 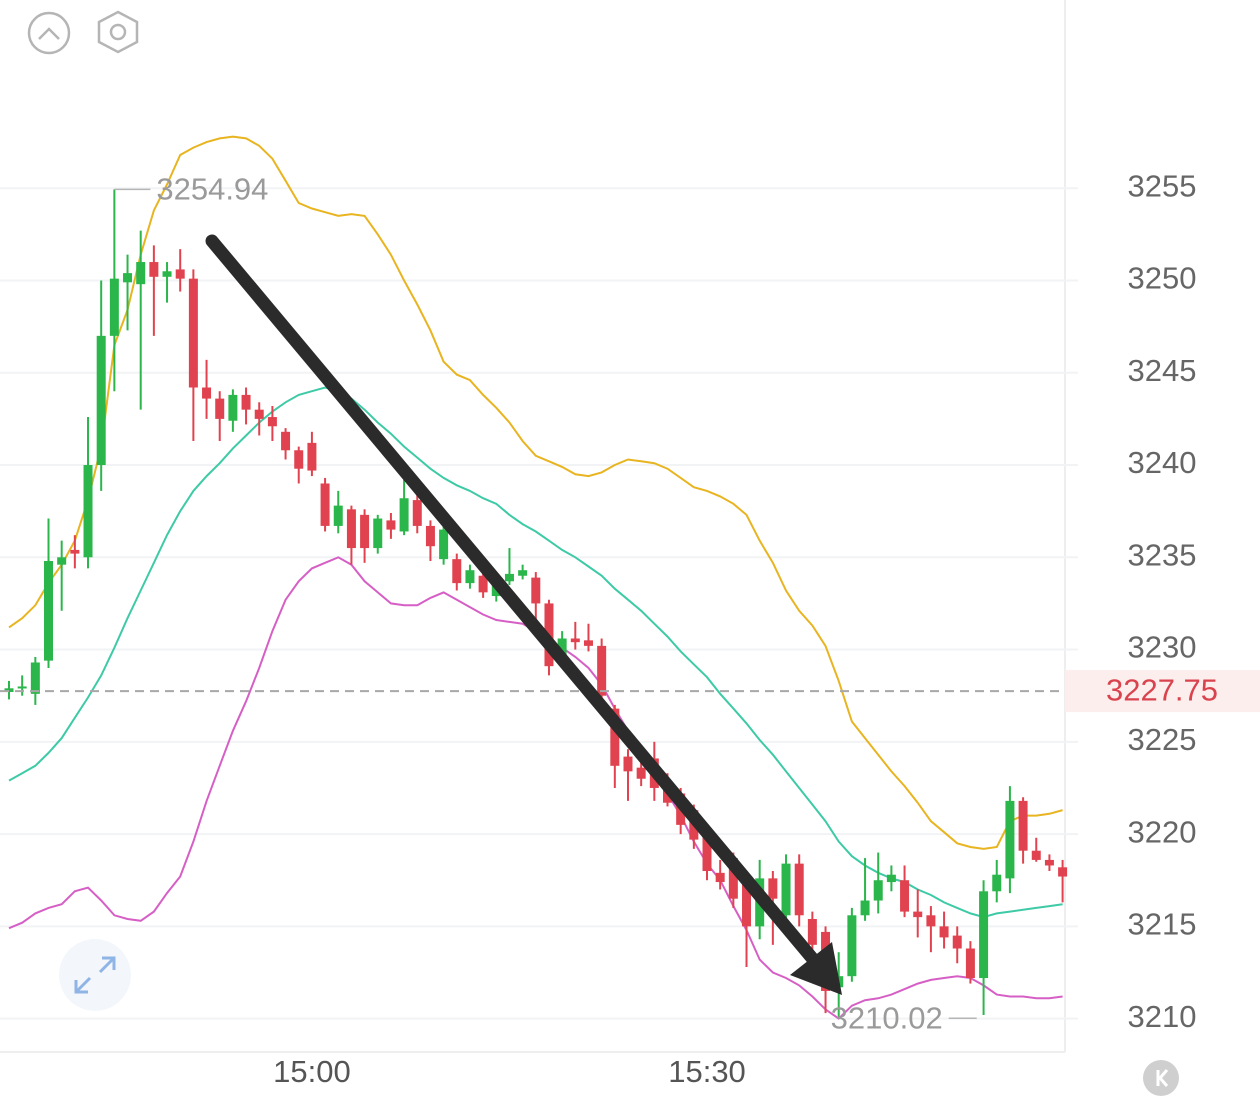 What do you see at coordinates (212, 189) in the screenshot?
I see `high-label: 3254.94` at bounding box center [212, 189].